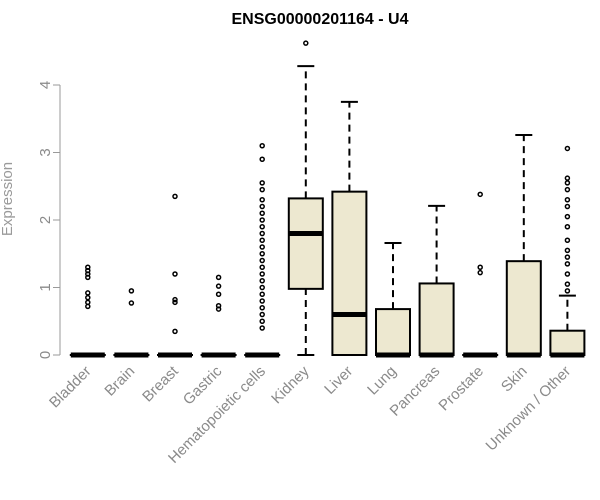 The image size is (600, 500). What do you see at coordinates (45, 355) in the screenshot?
I see `y-tick-label: 0` at bounding box center [45, 355].